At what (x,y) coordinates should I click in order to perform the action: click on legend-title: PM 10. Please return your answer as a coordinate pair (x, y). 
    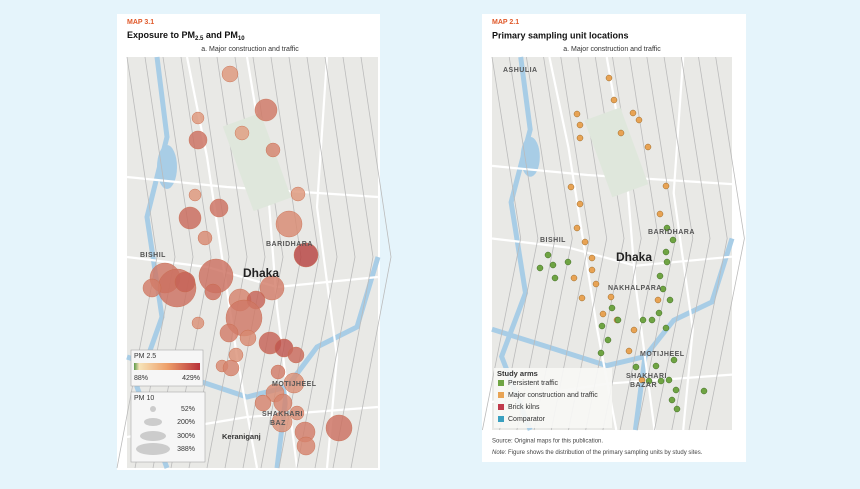
    Looking at the image, I should click on (144, 398).